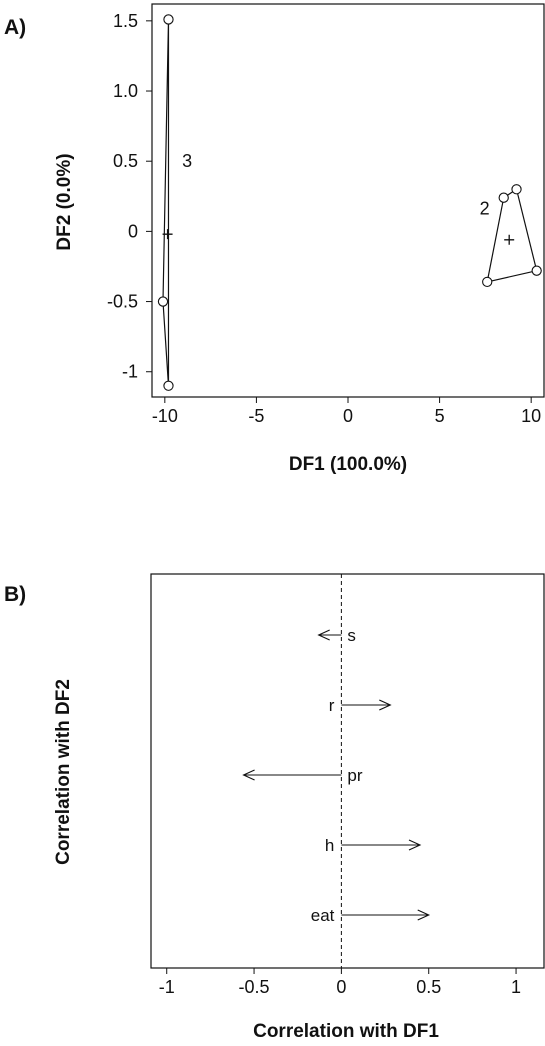 The image size is (545, 1046). I want to click on panel-a-x-tick-label: -10, so click(165, 416).